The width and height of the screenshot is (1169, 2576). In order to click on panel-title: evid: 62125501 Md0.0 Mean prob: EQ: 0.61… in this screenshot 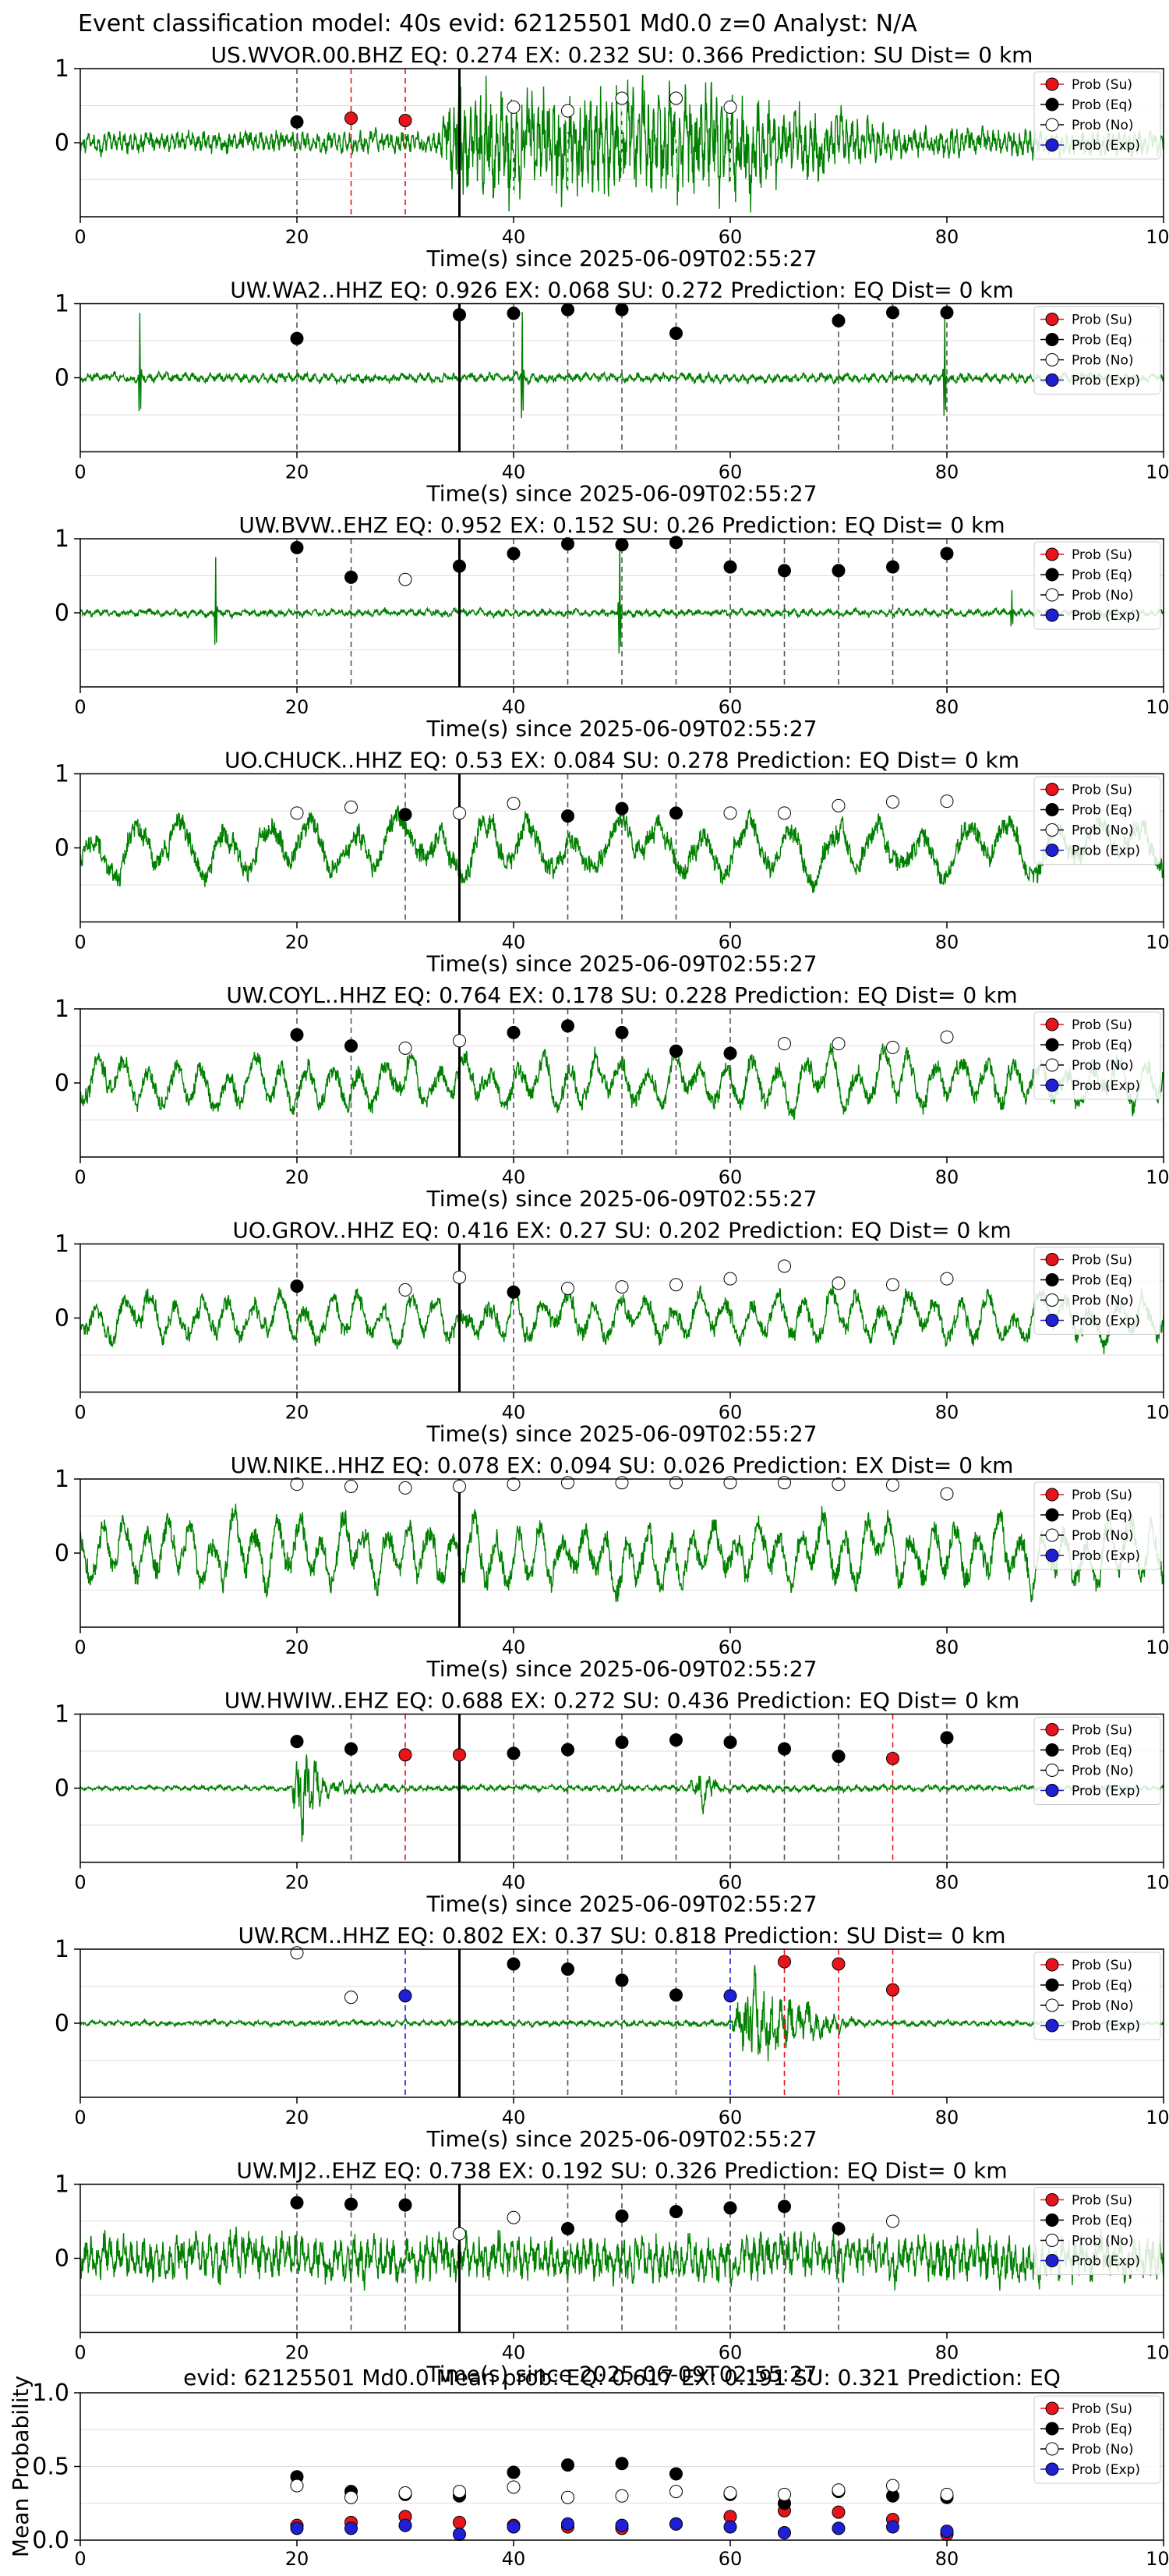, I will do `click(622, 2377)`.